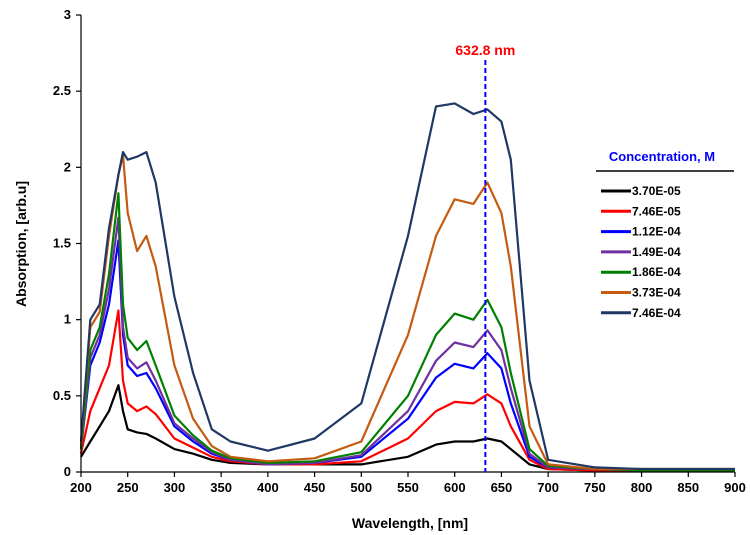 The height and width of the screenshot is (535, 750). What do you see at coordinates (656, 313) in the screenshot?
I see `legend-label-7: 7.46E-04` at bounding box center [656, 313].